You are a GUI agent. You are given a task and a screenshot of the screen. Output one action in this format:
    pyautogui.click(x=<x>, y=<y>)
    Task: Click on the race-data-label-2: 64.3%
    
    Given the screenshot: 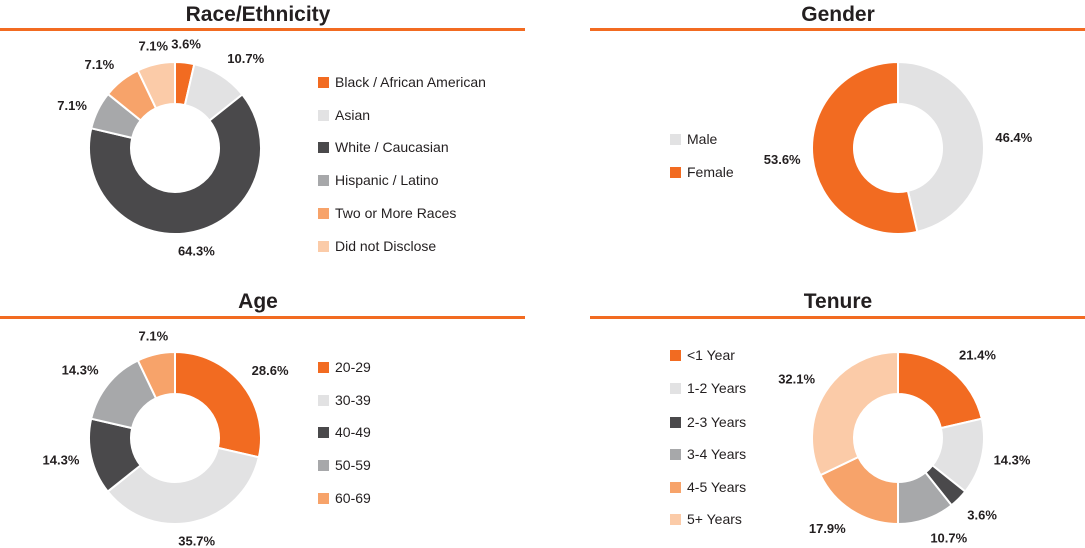 What is the action you would take?
    pyautogui.click(x=196, y=251)
    